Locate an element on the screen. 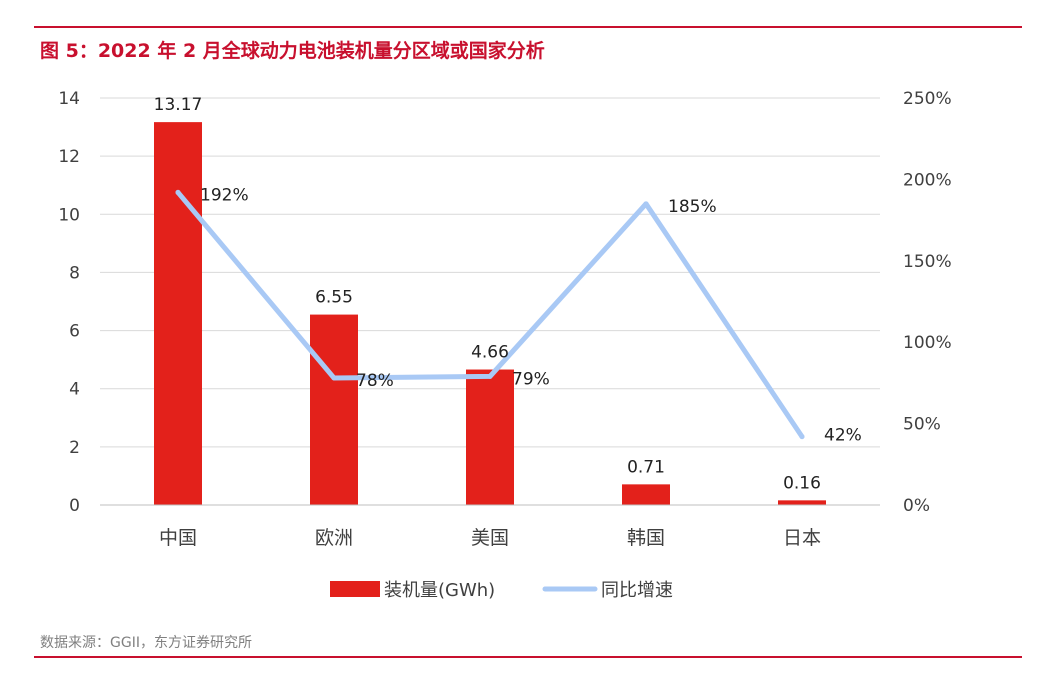 This screenshot has width=1059, height=685. right-axis-tick: 250% is located at coordinates (927, 99).